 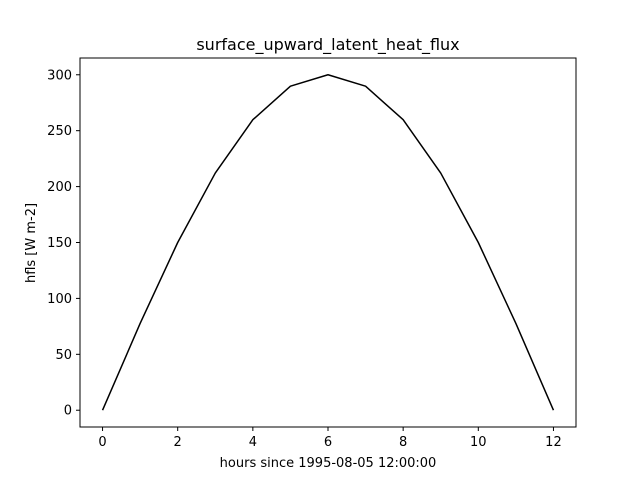 What do you see at coordinates (63, 355) in the screenshot?
I see `y-tick-label: 50` at bounding box center [63, 355].